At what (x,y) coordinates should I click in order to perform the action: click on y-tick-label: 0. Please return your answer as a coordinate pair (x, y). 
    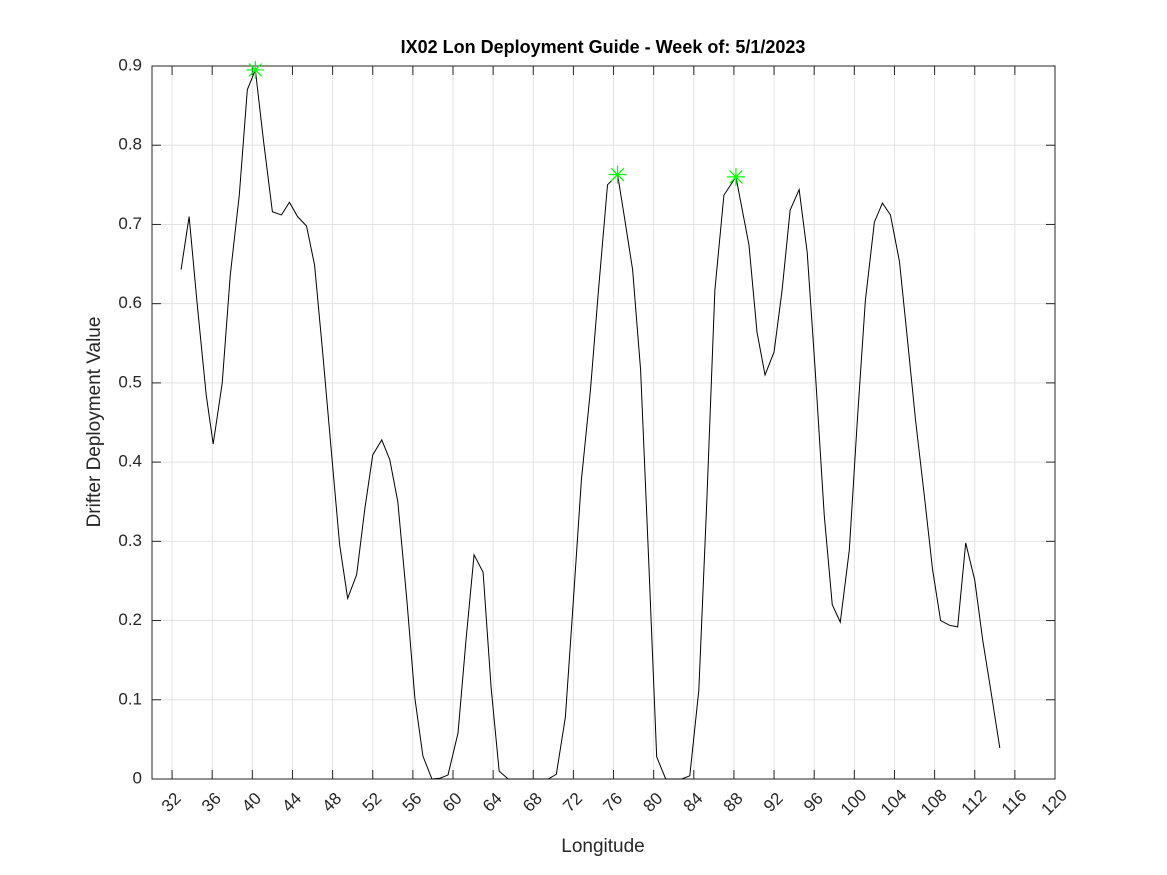
    Looking at the image, I should click on (137, 777).